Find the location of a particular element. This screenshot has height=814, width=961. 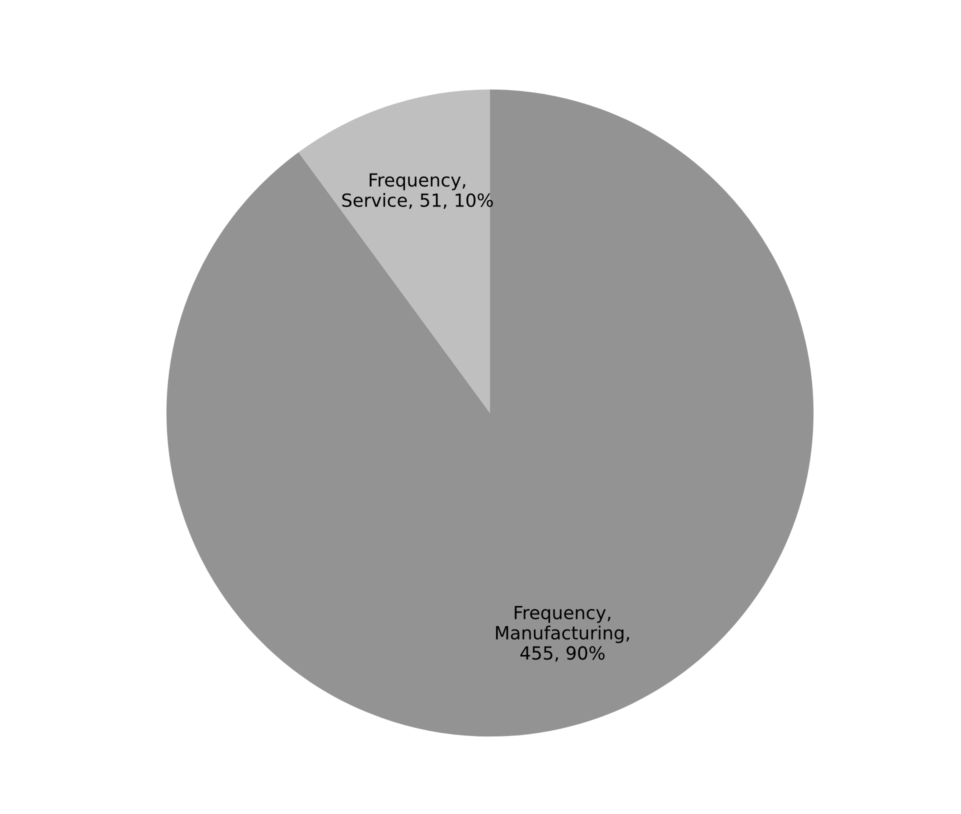

data-label: Frequency, Manufacturing, 455, 90% is located at coordinates (563, 634).